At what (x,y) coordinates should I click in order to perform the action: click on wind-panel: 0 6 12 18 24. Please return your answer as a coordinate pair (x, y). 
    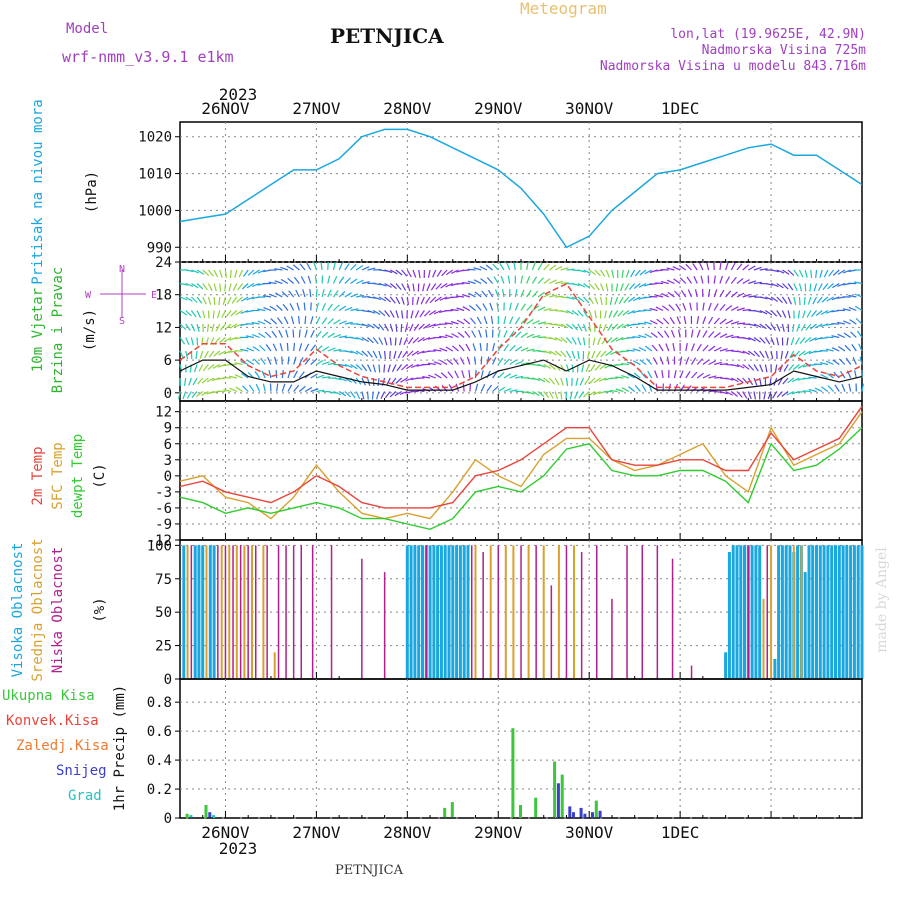
    Looking at the image, I should click on (509, 328).